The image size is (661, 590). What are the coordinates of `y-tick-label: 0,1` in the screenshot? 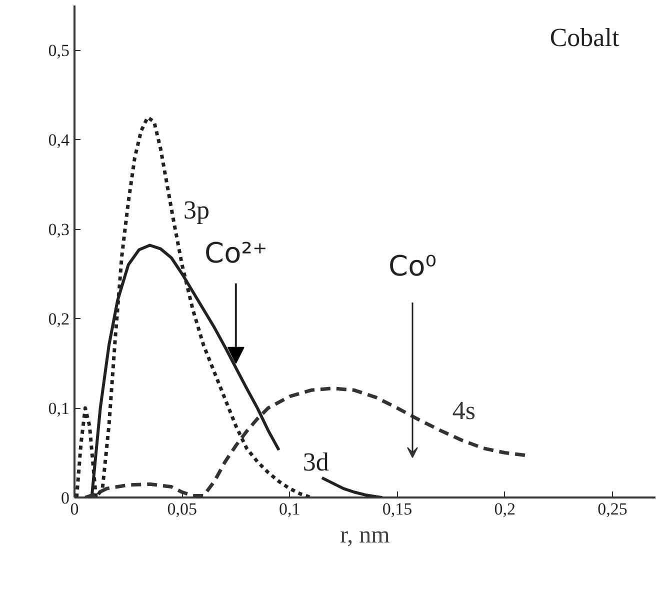 It's located at (59, 408).